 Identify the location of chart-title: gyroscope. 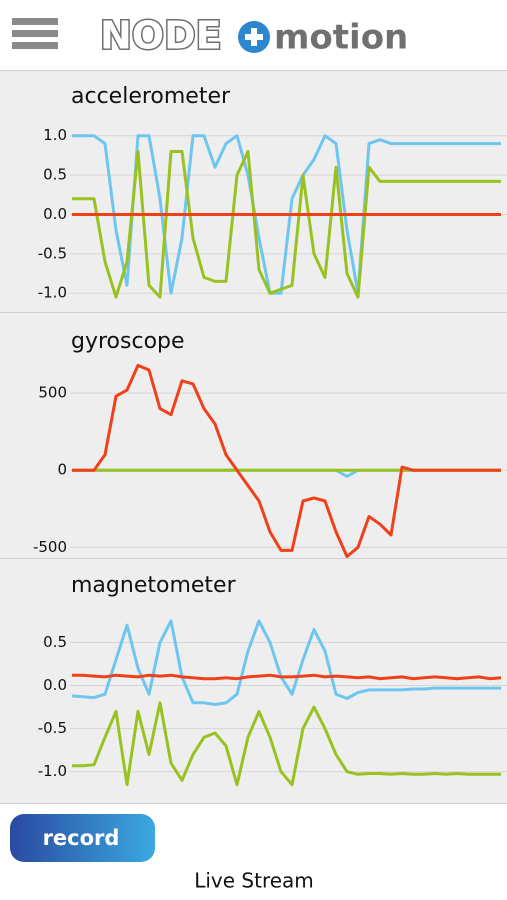
(128, 341).